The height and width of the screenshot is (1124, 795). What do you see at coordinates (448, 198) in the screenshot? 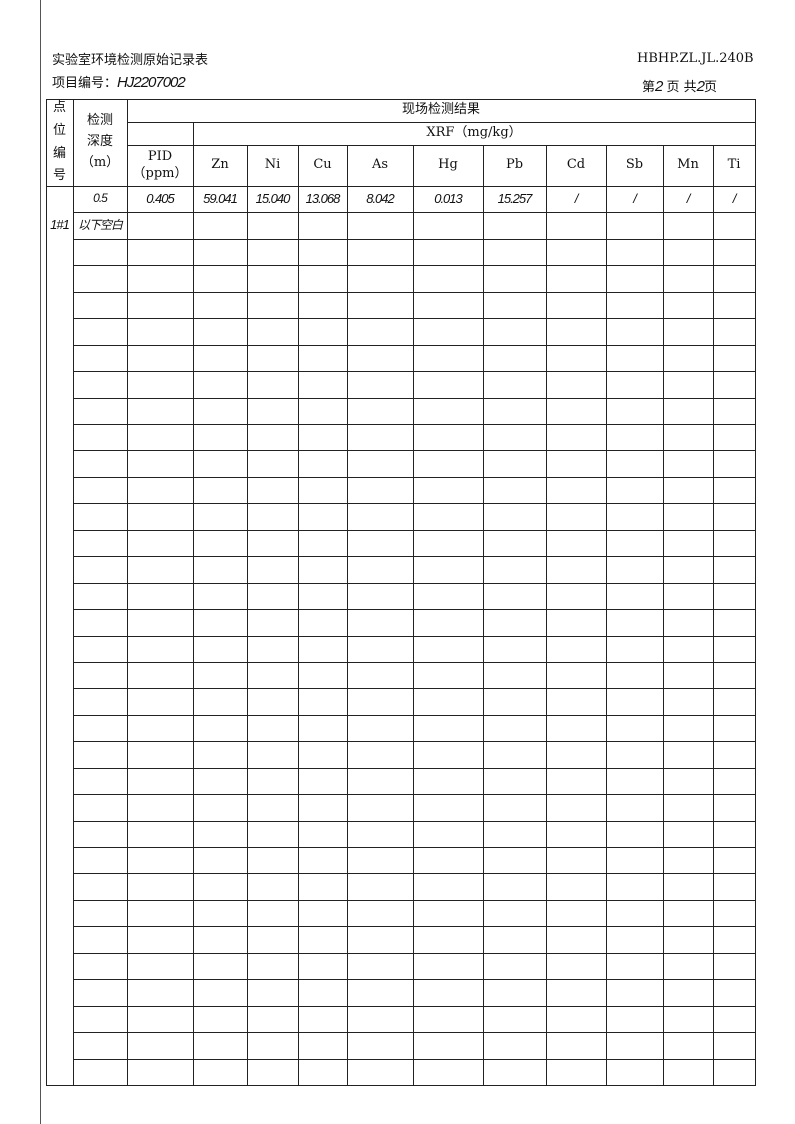
I see `value-cell: 0.013` at bounding box center [448, 198].